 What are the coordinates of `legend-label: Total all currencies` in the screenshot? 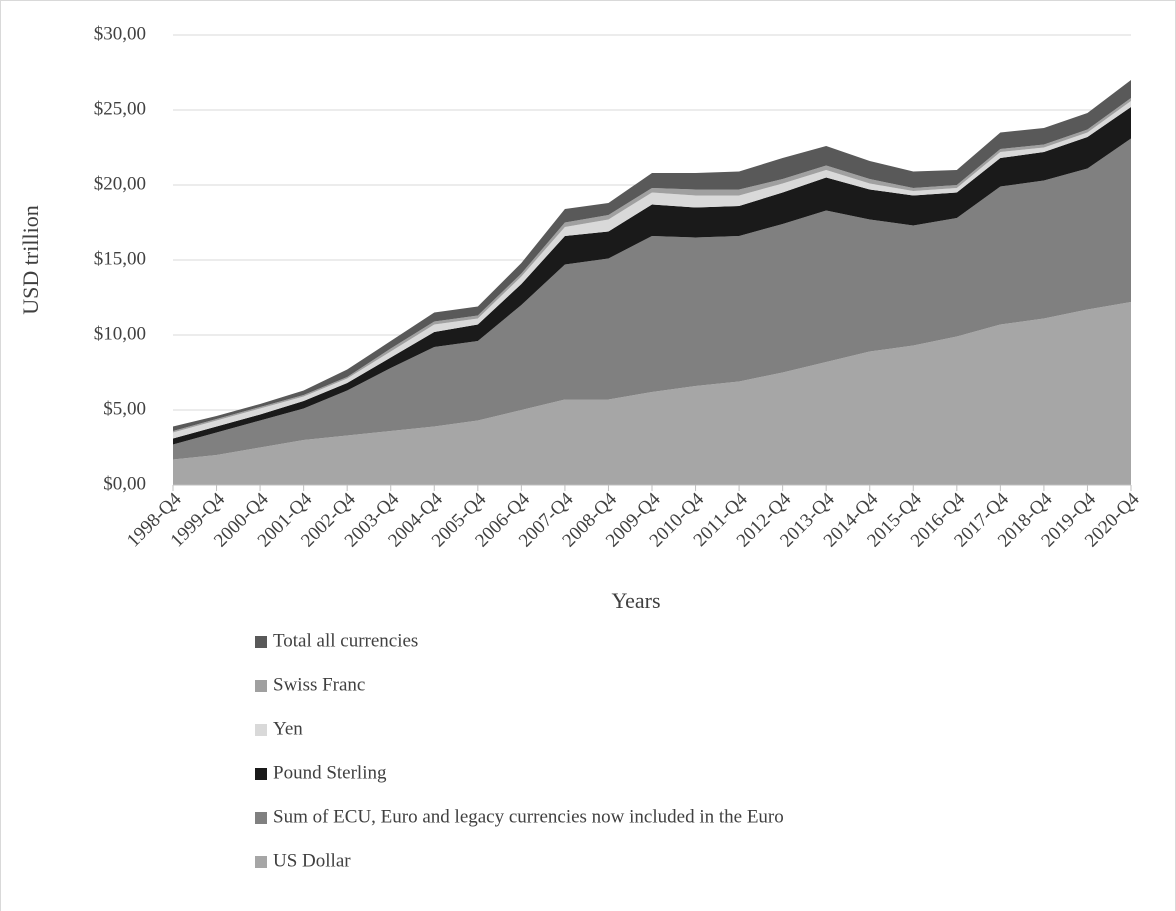 It's located at (345, 640).